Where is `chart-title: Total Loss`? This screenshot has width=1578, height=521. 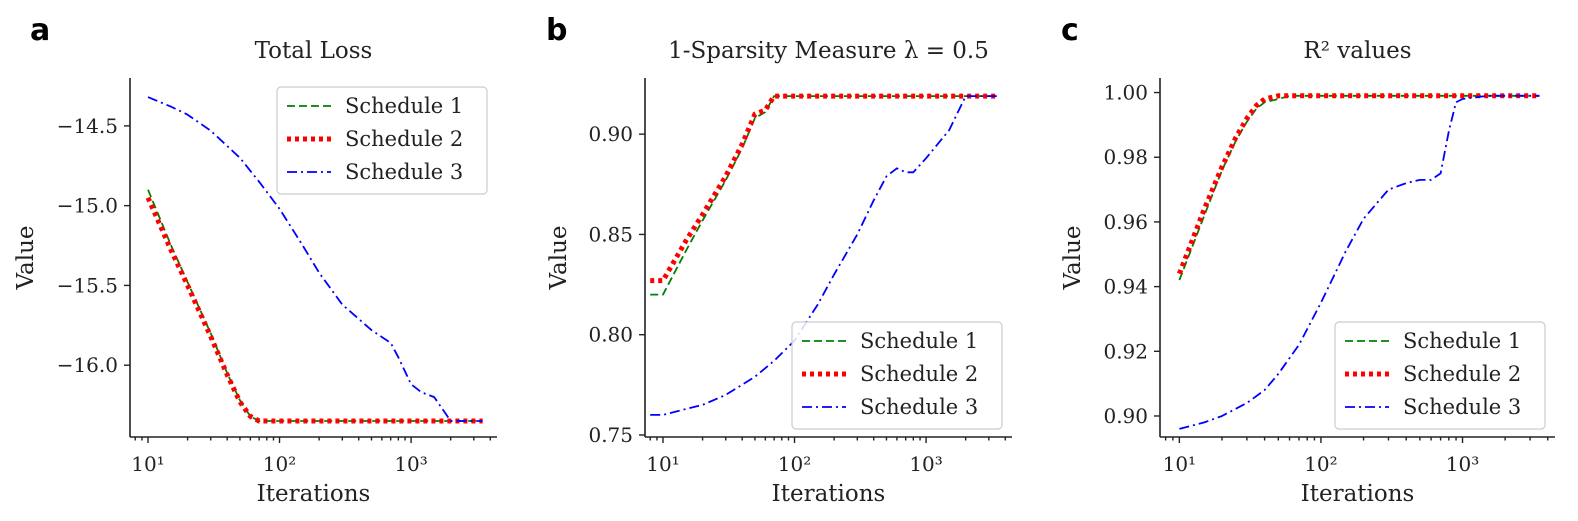
chart-title: Total Loss is located at coordinates (314, 51).